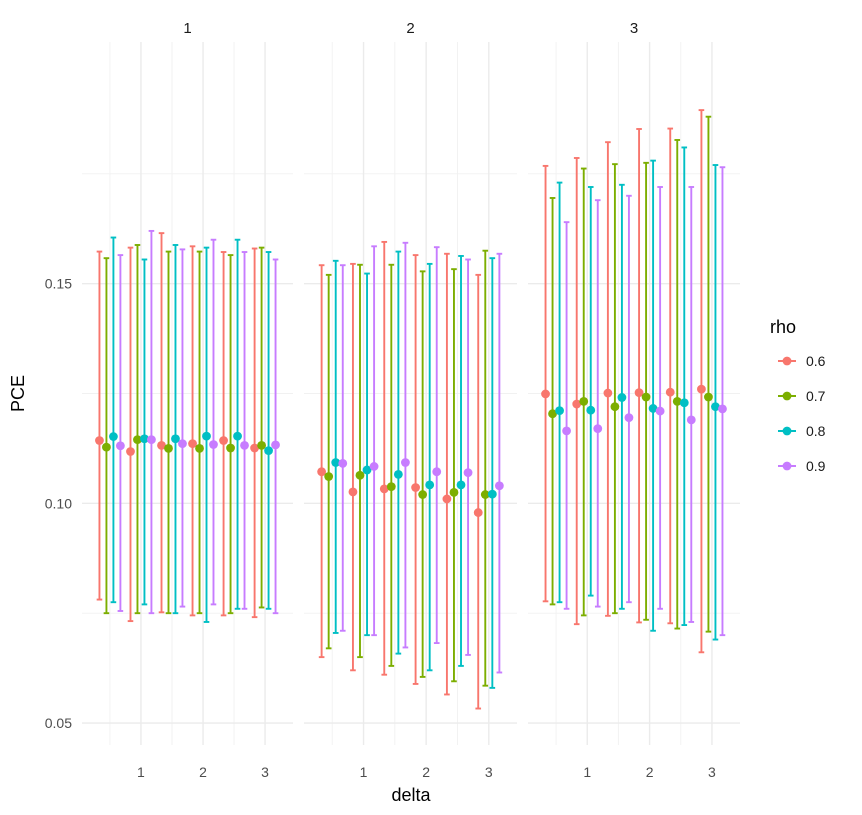  Describe the element at coordinates (802, 361) in the screenshot. I see `legend-item-0.6: 0.6` at that location.